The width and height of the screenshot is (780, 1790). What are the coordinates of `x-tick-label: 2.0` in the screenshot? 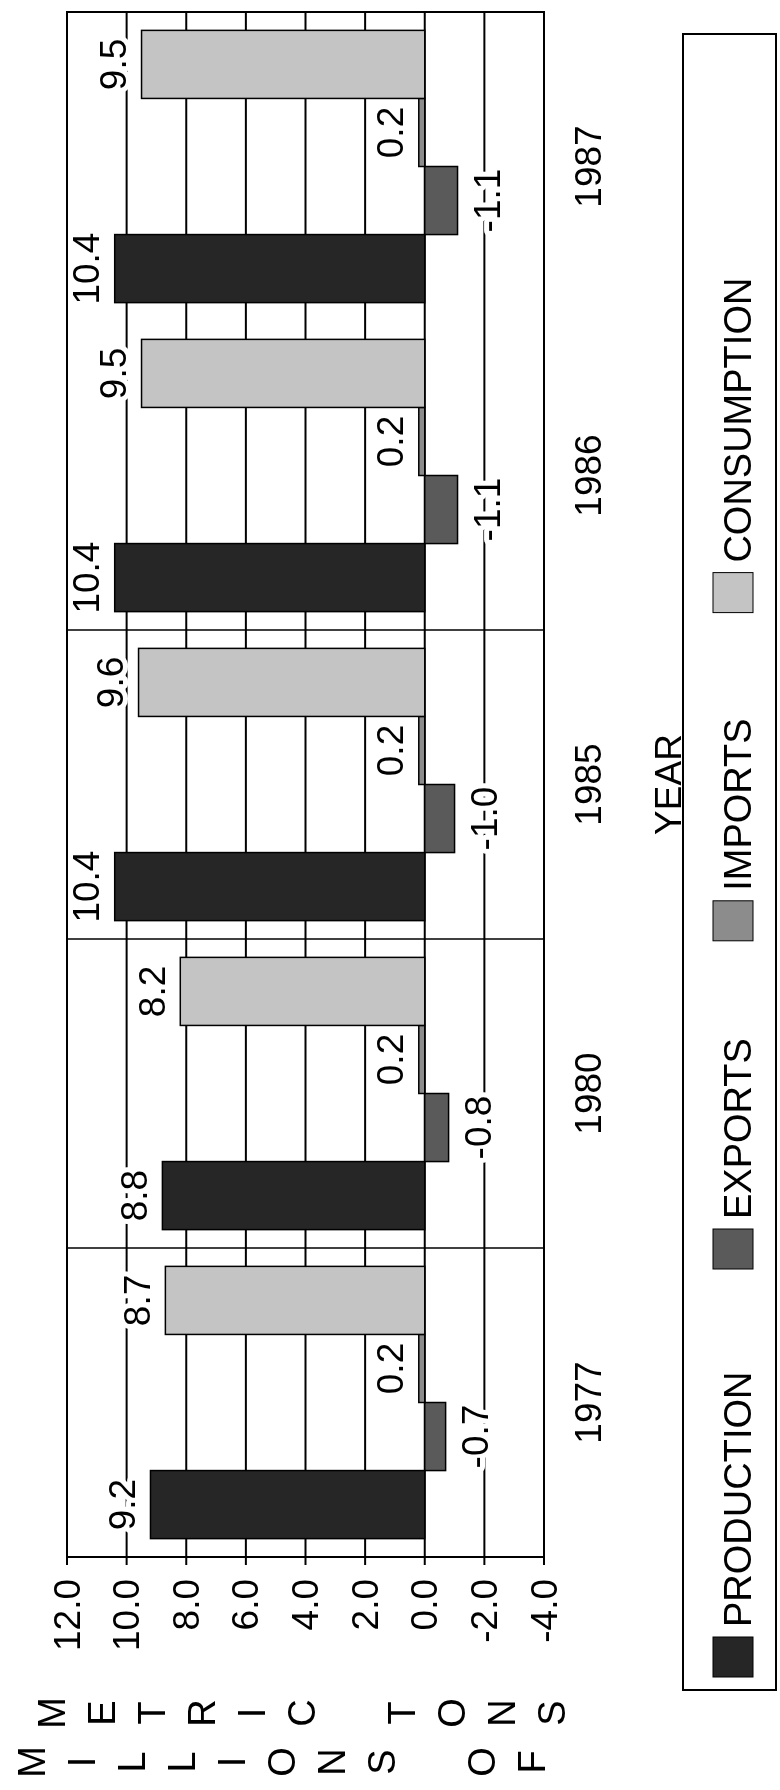 It's located at (365, 1605).